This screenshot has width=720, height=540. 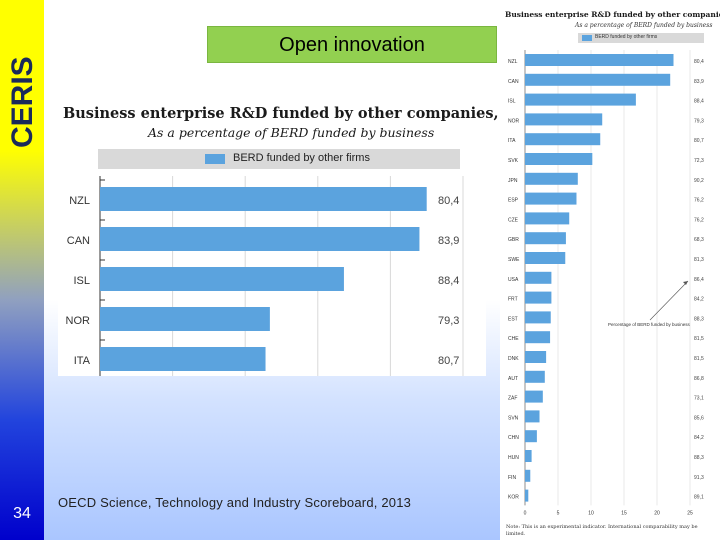 I want to click on category-label: USA, so click(x=513, y=280).